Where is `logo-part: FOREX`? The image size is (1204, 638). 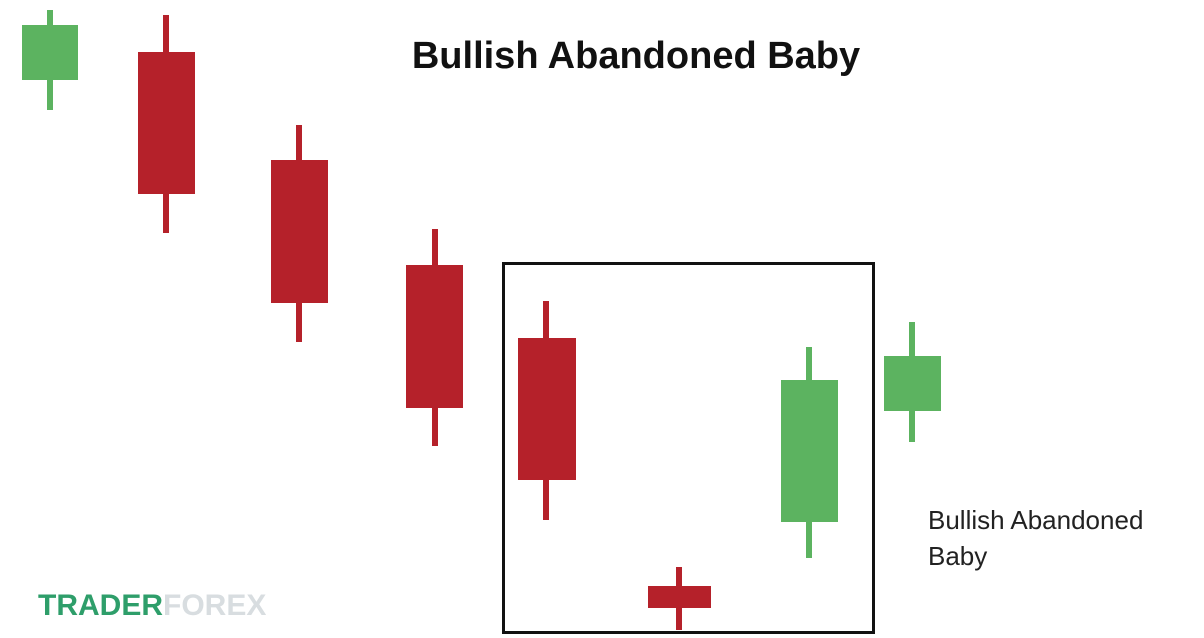
logo-part: FOREX is located at coordinates (214, 605).